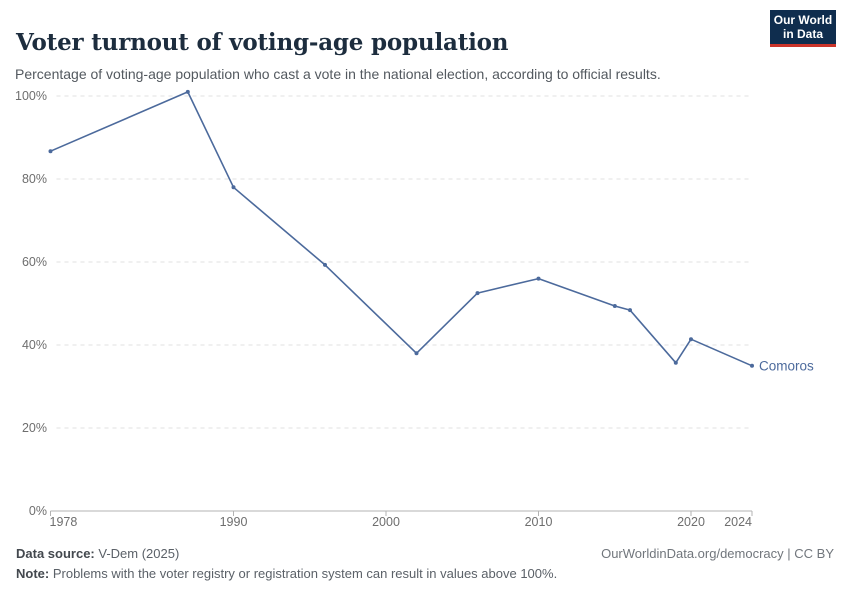 This screenshot has width=850, height=600. What do you see at coordinates (34, 179) in the screenshot?
I see `y-tick-label: 80%` at bounding box center [34, 179].